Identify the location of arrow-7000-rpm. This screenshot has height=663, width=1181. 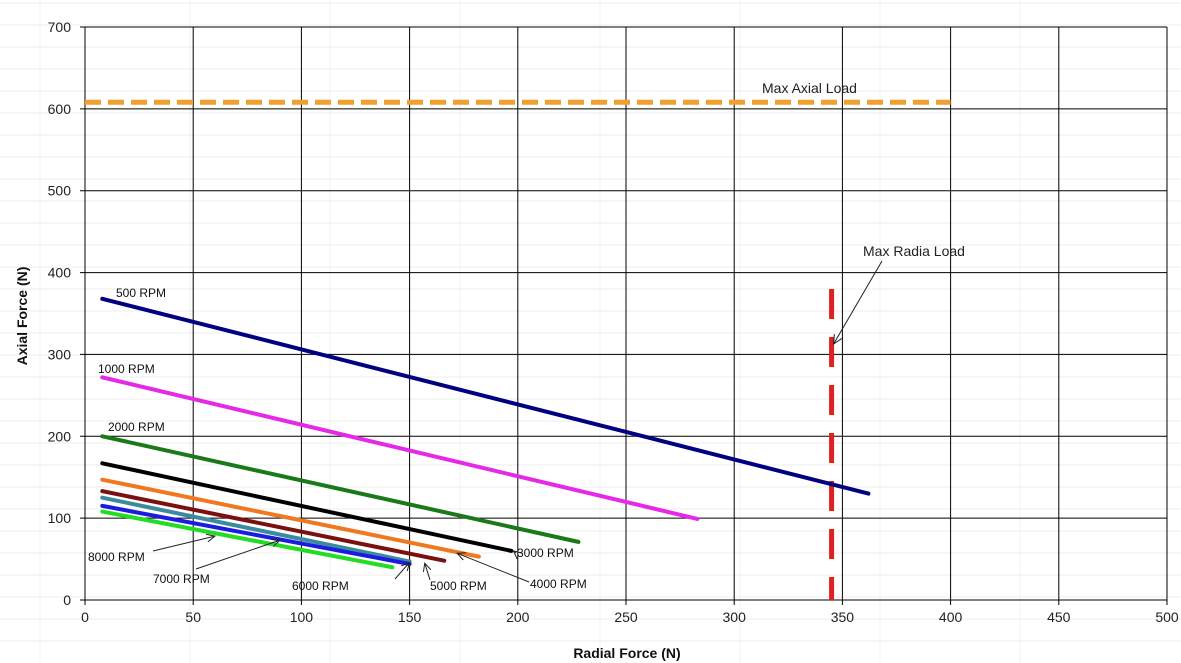
(237, 554).